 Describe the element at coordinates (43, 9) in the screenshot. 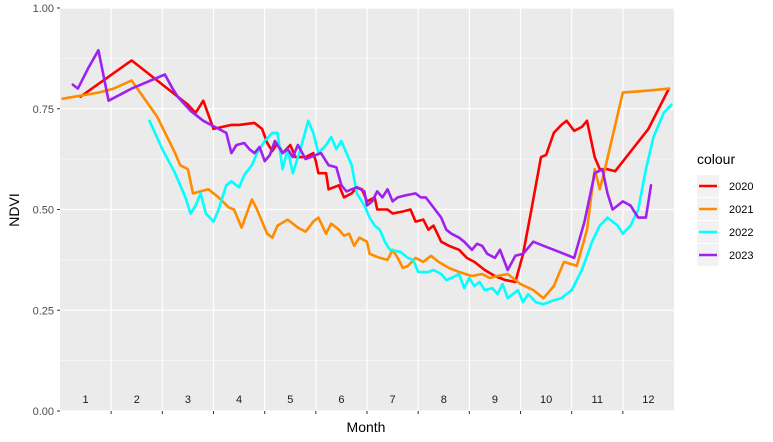

I see `y-tick-label: 1.00` at that location.